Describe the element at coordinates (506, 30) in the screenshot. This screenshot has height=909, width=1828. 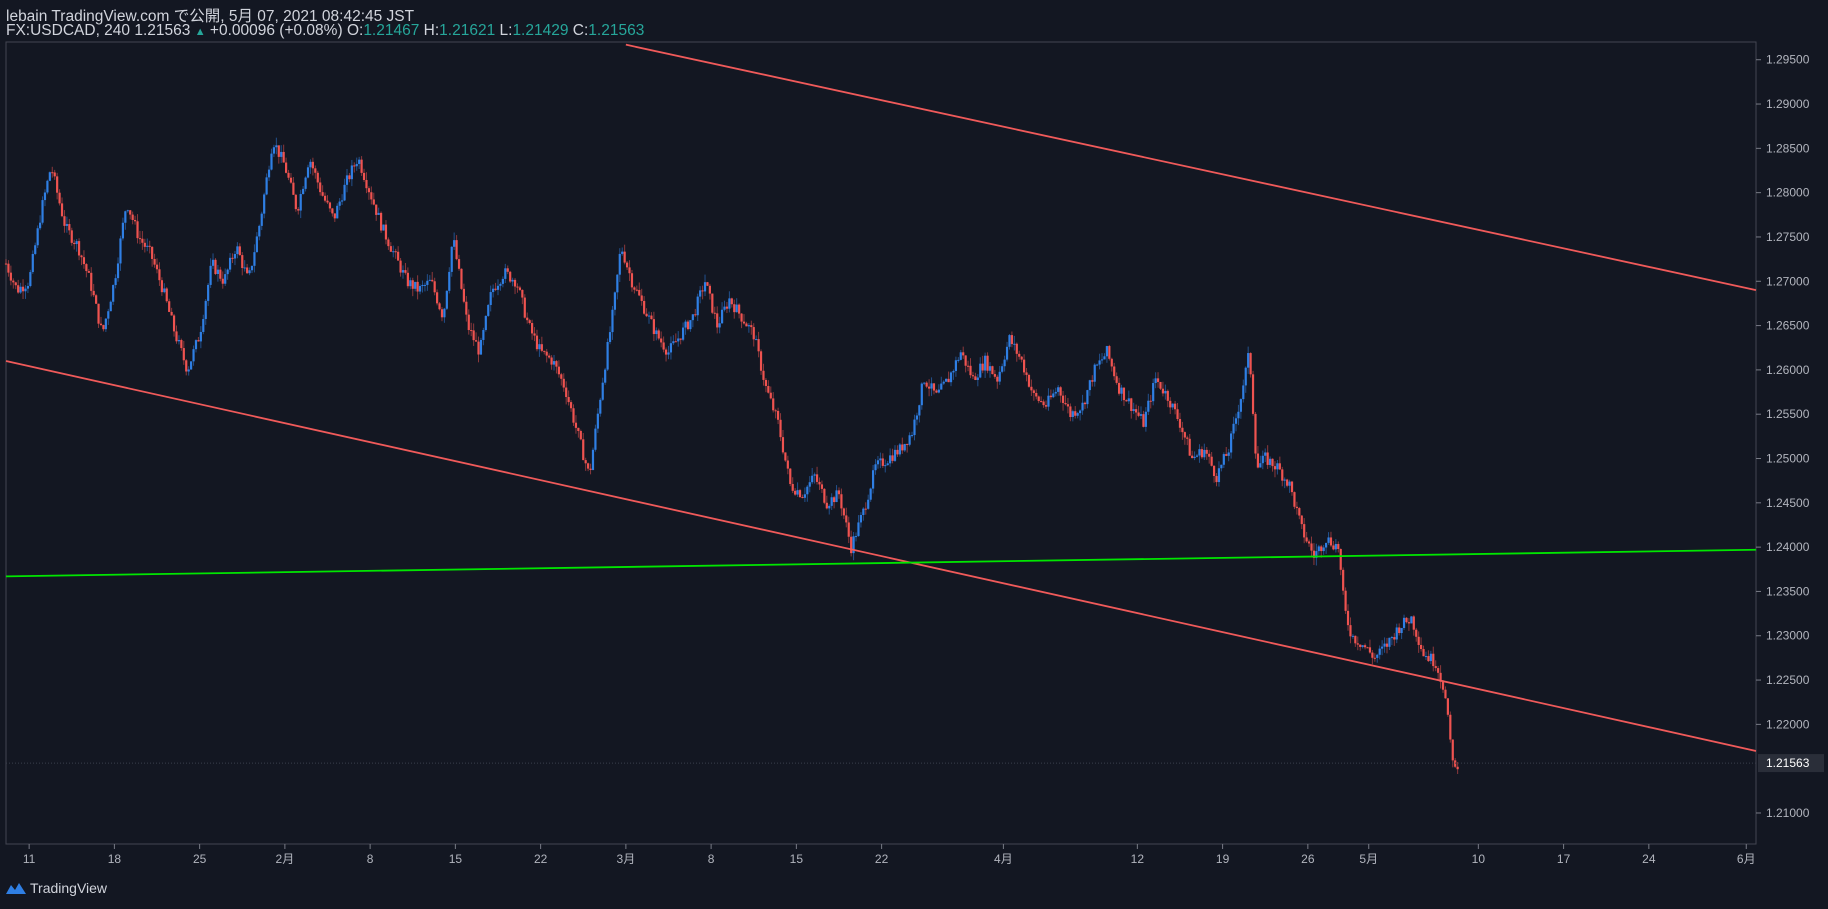
I see `low-label: L:` at that location.